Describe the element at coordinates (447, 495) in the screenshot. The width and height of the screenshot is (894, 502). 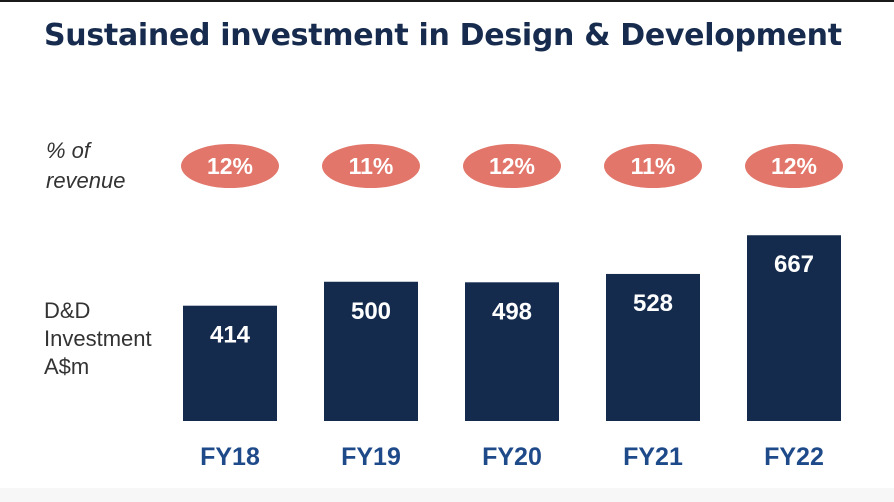
I see `bottom-strip` at that location.